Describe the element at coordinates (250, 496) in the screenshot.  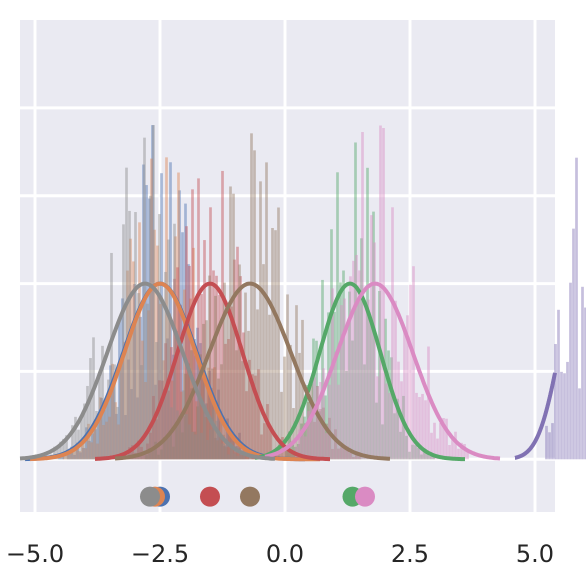
I see `mean-marker` at that location.